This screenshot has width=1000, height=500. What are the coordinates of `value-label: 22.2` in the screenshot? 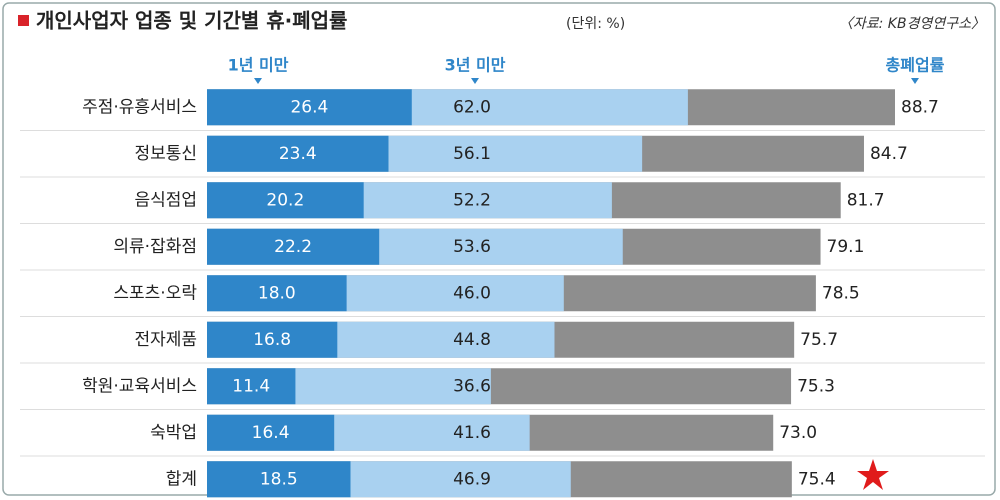 It's located at (293, 247).